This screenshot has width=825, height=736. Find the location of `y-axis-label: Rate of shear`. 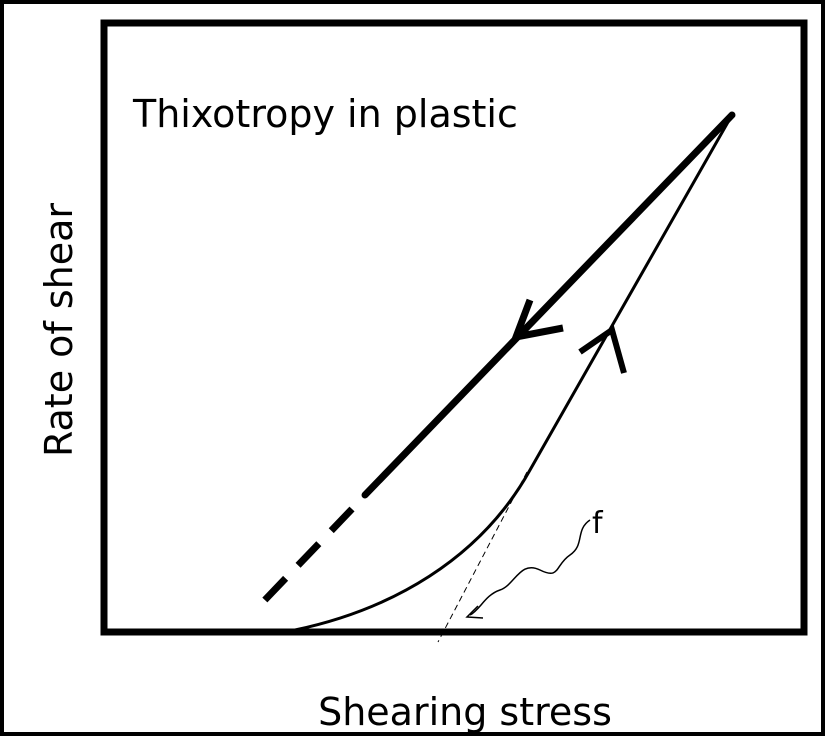

y-axis-label: Rate of shear is located at coordinates (59, 330).